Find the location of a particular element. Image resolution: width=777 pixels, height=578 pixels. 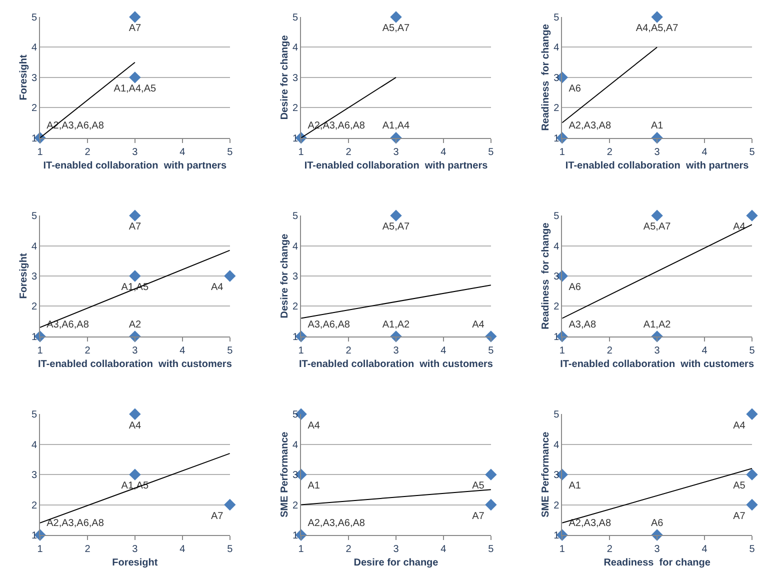

data-label: A1 is located at coordinates (657, 126).